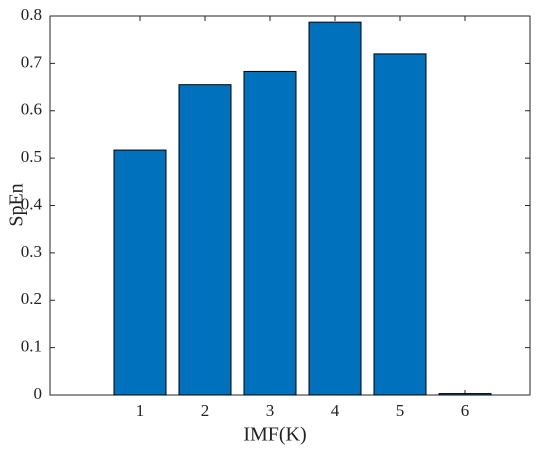  Describe the element at coordinates (465, 410) in the screenshot. I see `x-tick-label: 6` at that location.